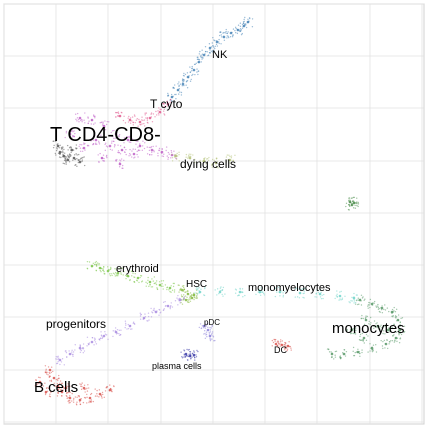 The image size is (432, 432). I want to click on label-erythroid: erythroid, so click(137, 269).